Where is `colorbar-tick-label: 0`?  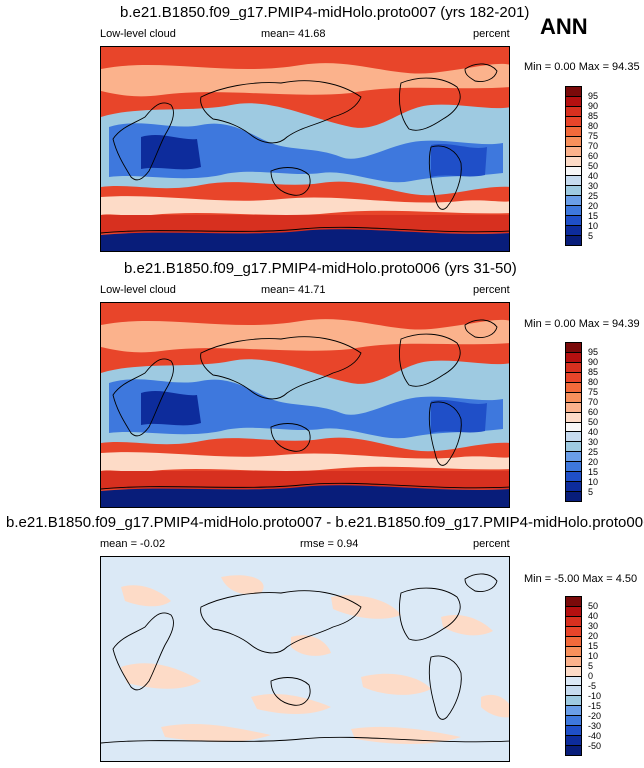
colorbar-tick-label: 0 is located at coordinates (591, 676).